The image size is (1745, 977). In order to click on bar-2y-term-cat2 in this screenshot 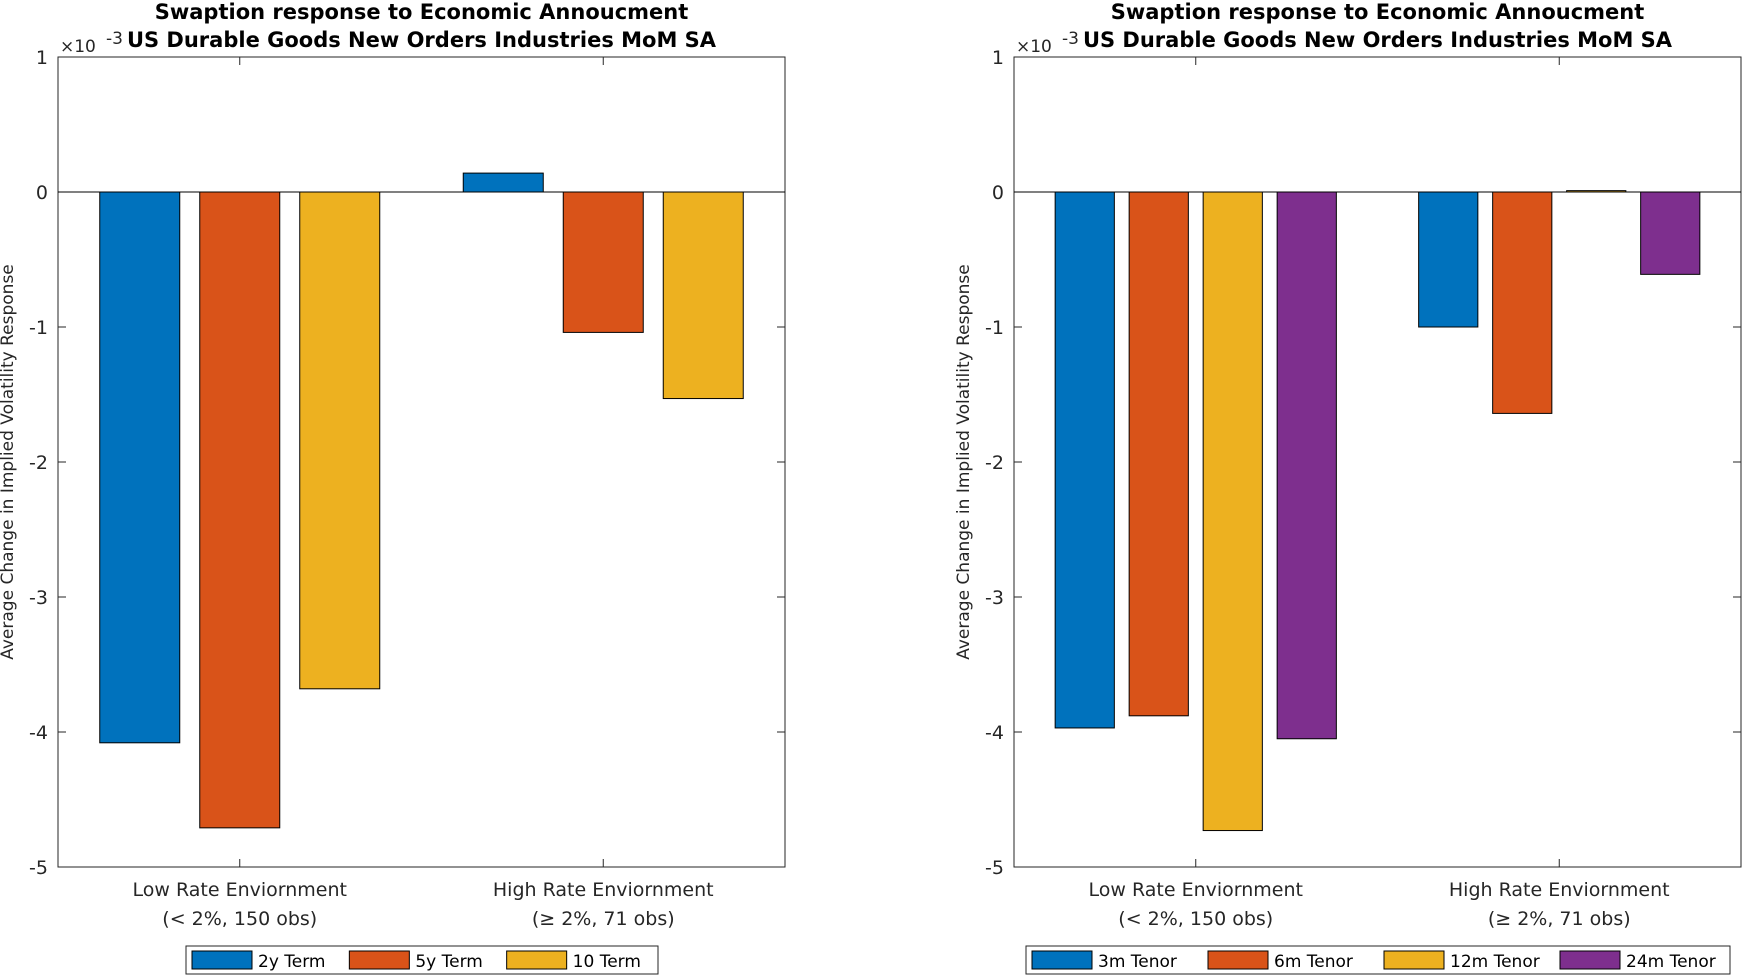, I will do `click(503, 182)`.